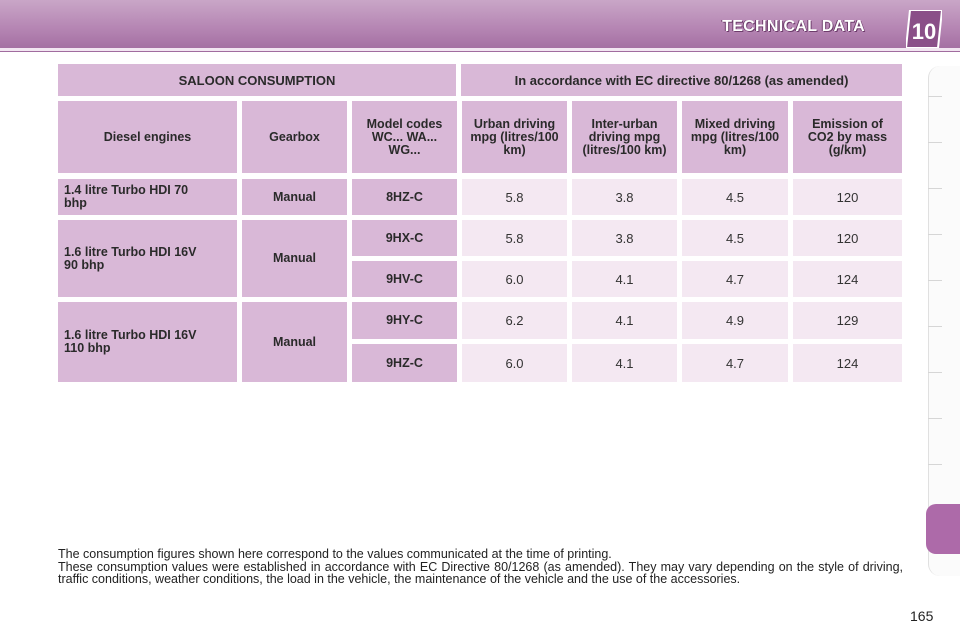  Describe the element at coordinates (294, 137) in the screenshot. I see `column-header-gearbox: Gearbox` at that location.